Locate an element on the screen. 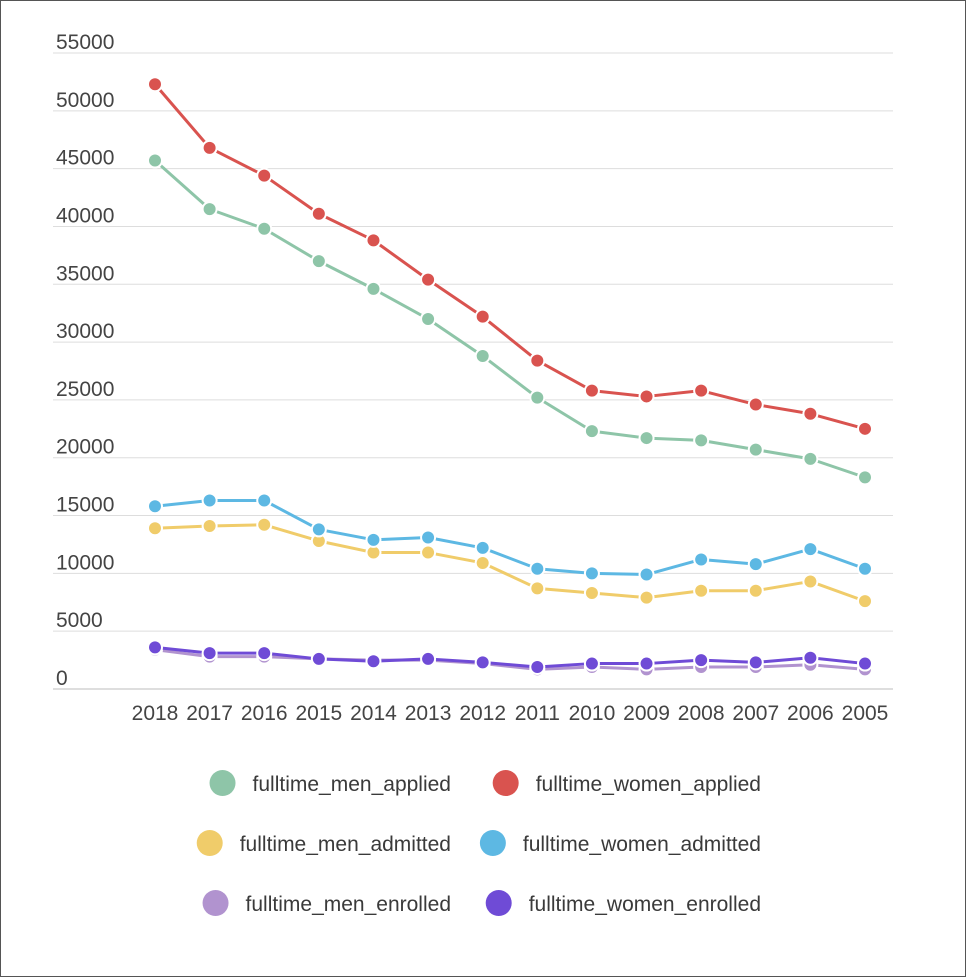 The width and height of the screenshot is (966, 977). y-tick-label: 25000 is located at coordinates (85, 389).